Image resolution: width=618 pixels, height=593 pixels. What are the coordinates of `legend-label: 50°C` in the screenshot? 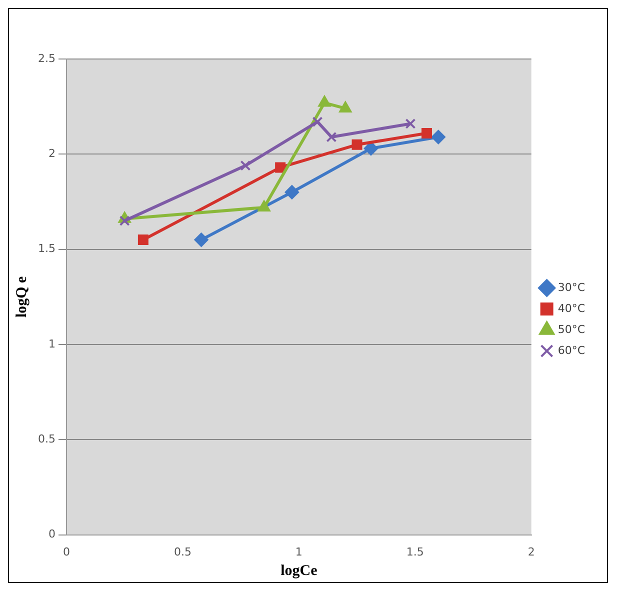 It's located at (572, 329).